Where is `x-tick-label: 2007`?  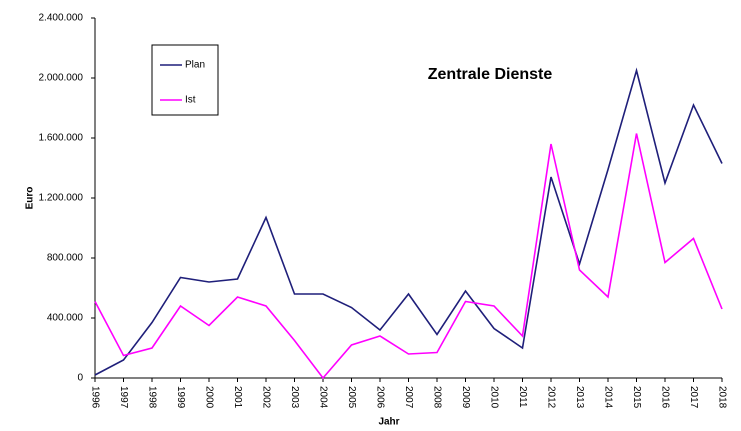
x-tick-label: 2007 is located at coordinates (408, 397).